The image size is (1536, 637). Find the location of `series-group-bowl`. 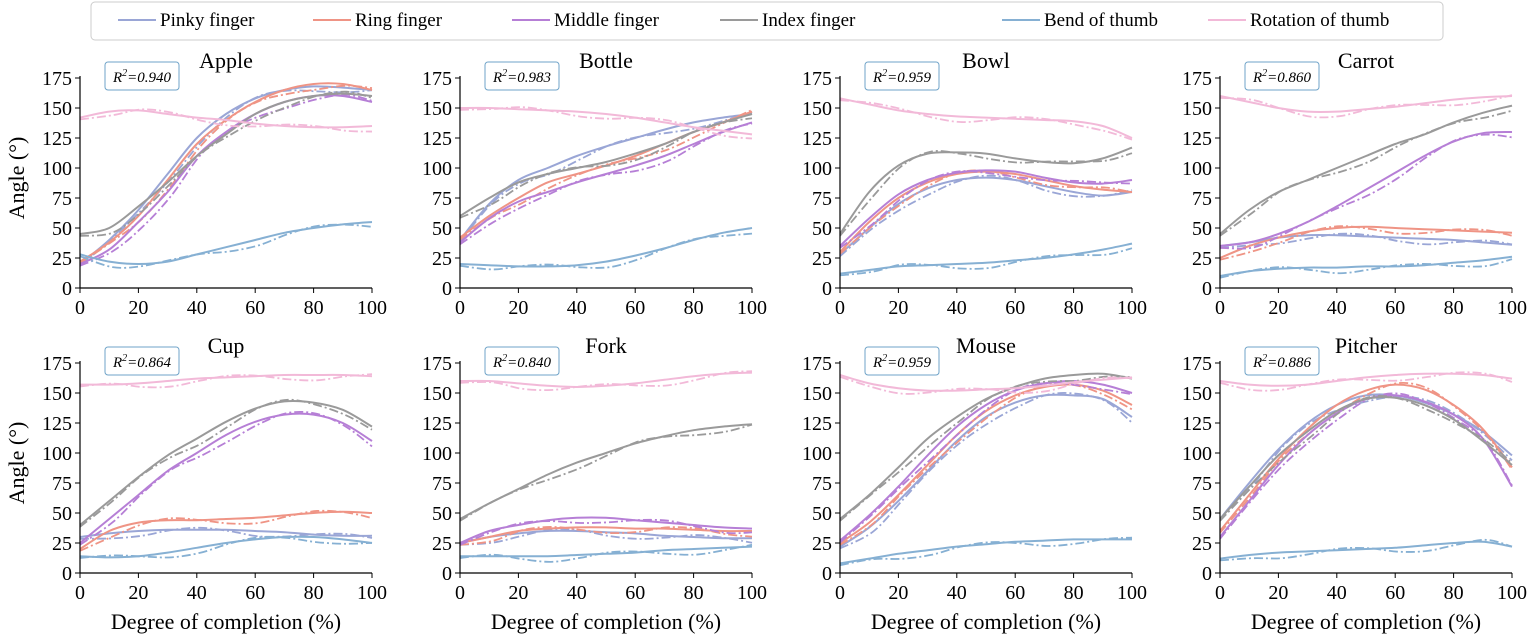

series-group-bowl is located at coordinates (986, 187).